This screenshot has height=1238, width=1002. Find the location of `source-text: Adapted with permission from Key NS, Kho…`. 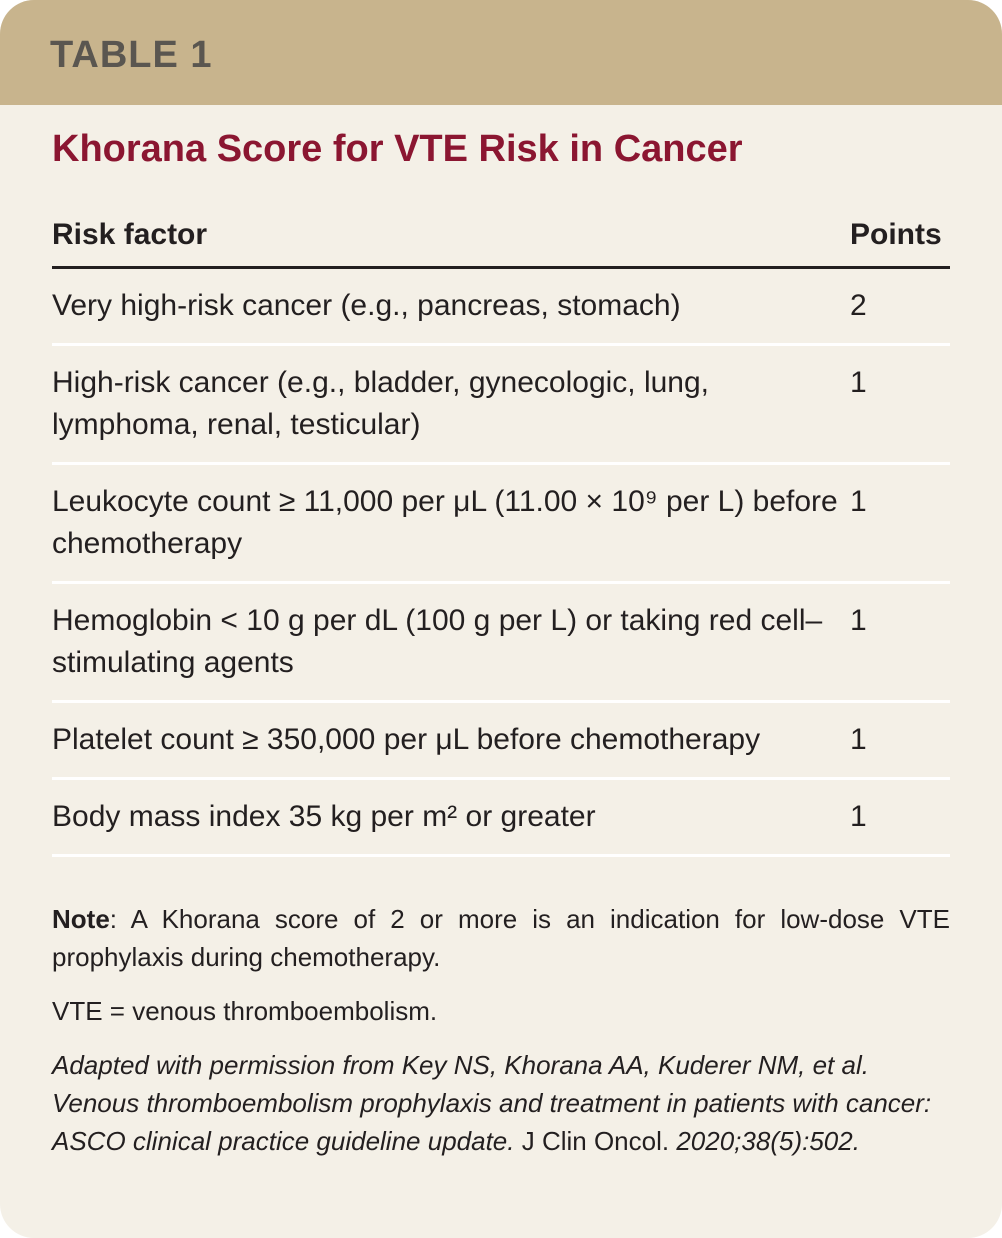

source-text: Adapted with permission from Key NS, Kho… is located at coordinates (492, 1103).